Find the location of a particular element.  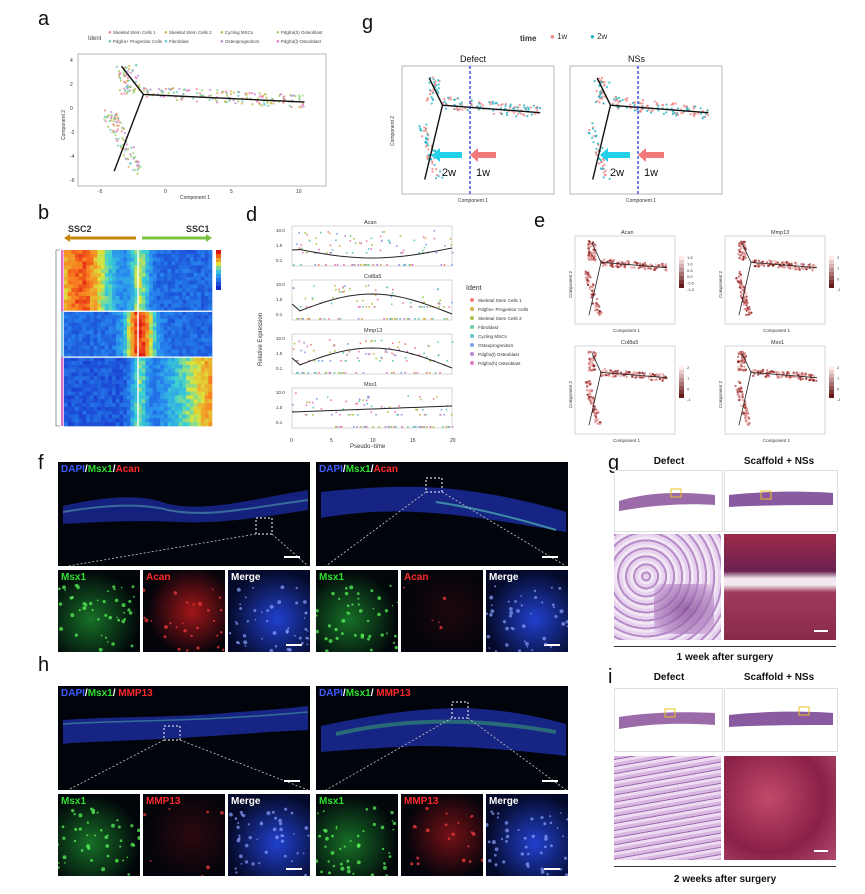

x-tick: -5 is located at coordinates (100, 192).